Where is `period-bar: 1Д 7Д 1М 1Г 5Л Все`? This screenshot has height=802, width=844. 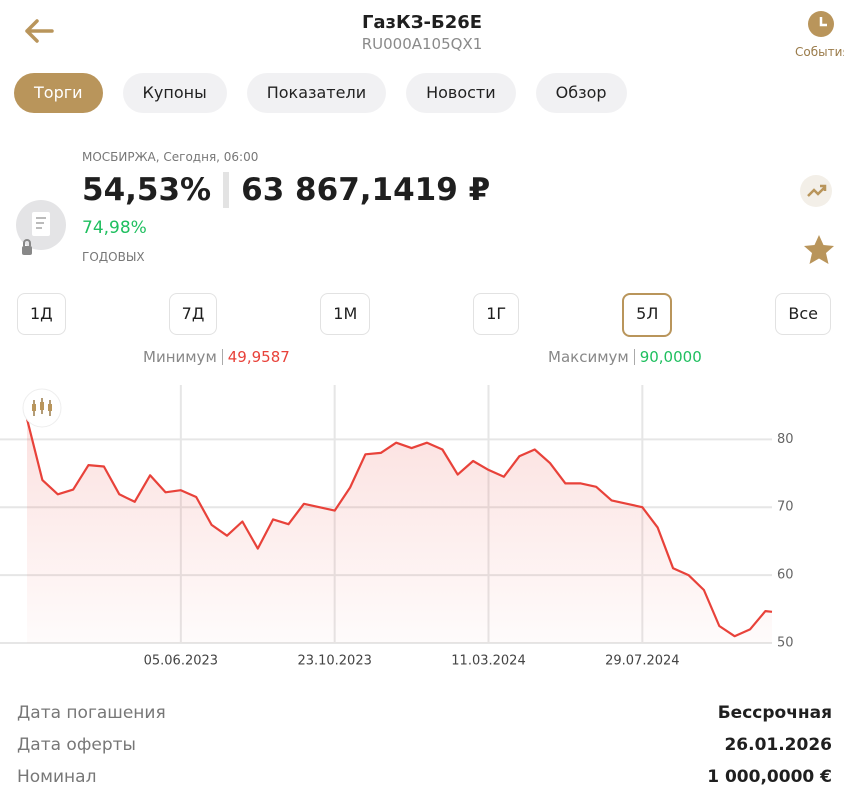 period-bar: 1Д 7Д 1М 1Г 5Л Все is located at coordinates (424, 315).